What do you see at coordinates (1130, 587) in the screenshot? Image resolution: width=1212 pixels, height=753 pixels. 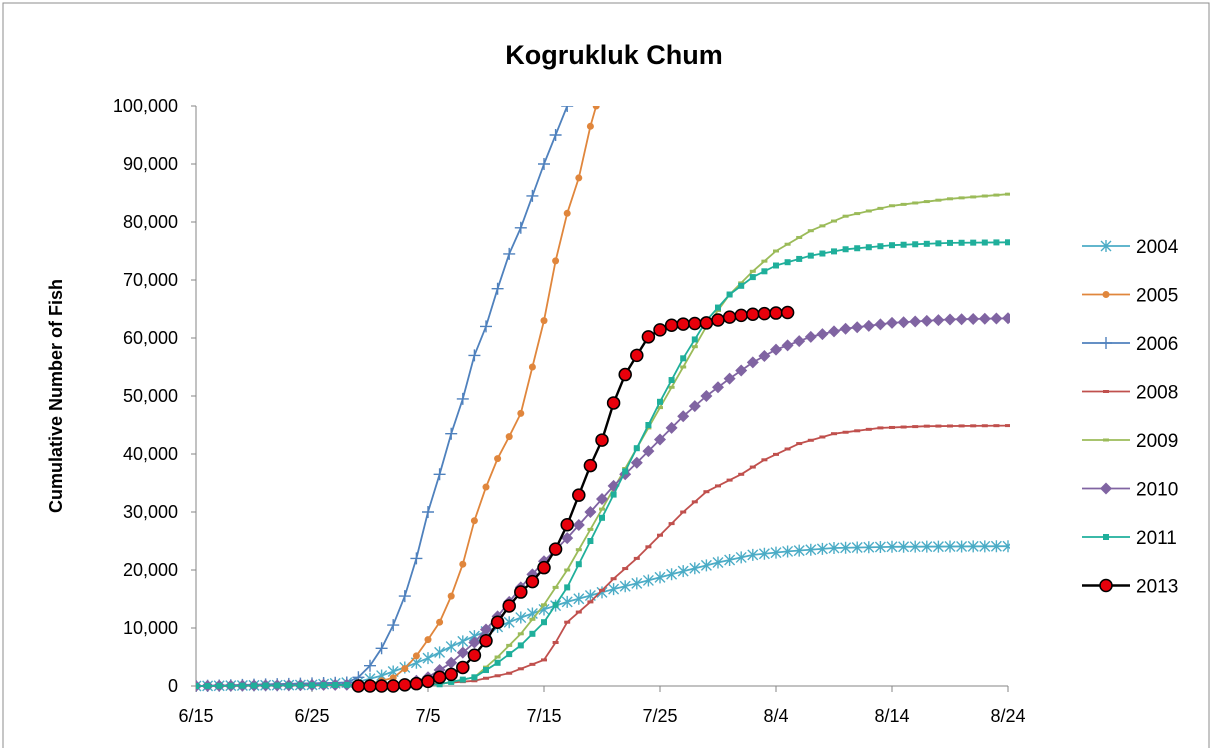 I see `legend-item-2013: 2013` at bounding box center [1130, 587].